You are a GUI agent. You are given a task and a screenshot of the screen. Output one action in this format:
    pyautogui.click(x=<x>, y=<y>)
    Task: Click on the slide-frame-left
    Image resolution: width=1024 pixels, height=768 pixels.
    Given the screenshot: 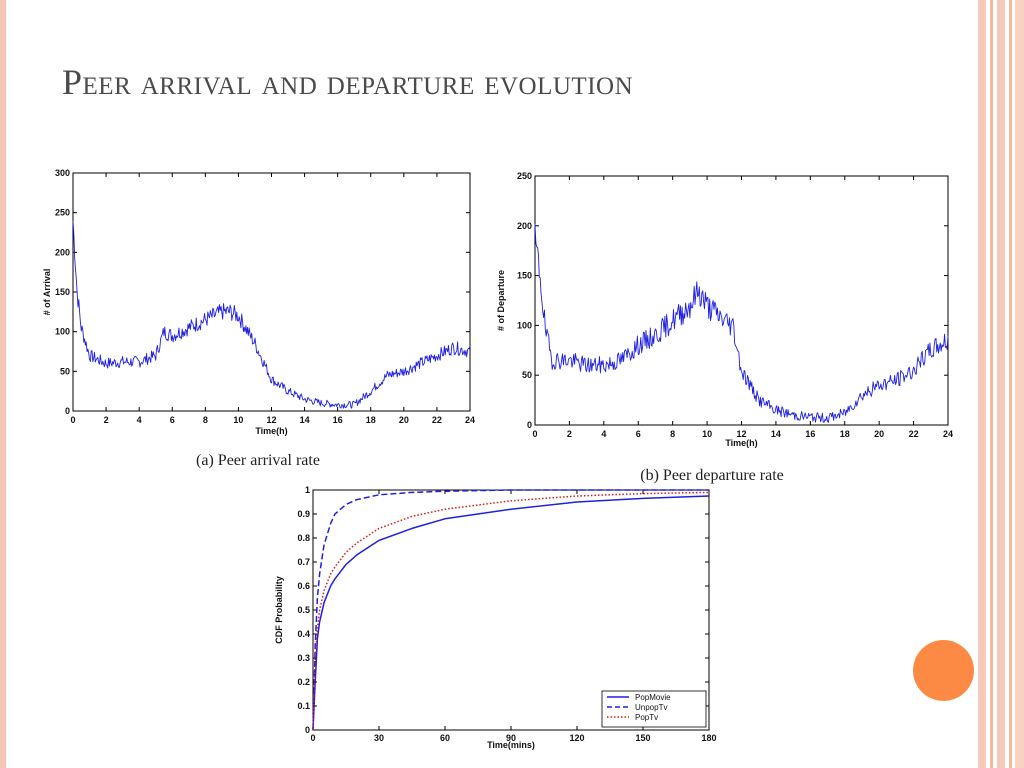 What is the action you would take?
    pyautogui.click(x=3, y=384)
    